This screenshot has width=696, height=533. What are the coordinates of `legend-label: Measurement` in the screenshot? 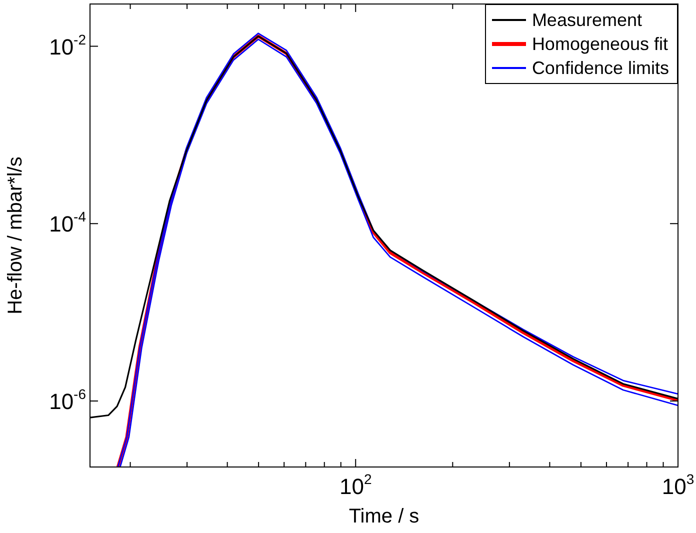 It's located at (587, 20).